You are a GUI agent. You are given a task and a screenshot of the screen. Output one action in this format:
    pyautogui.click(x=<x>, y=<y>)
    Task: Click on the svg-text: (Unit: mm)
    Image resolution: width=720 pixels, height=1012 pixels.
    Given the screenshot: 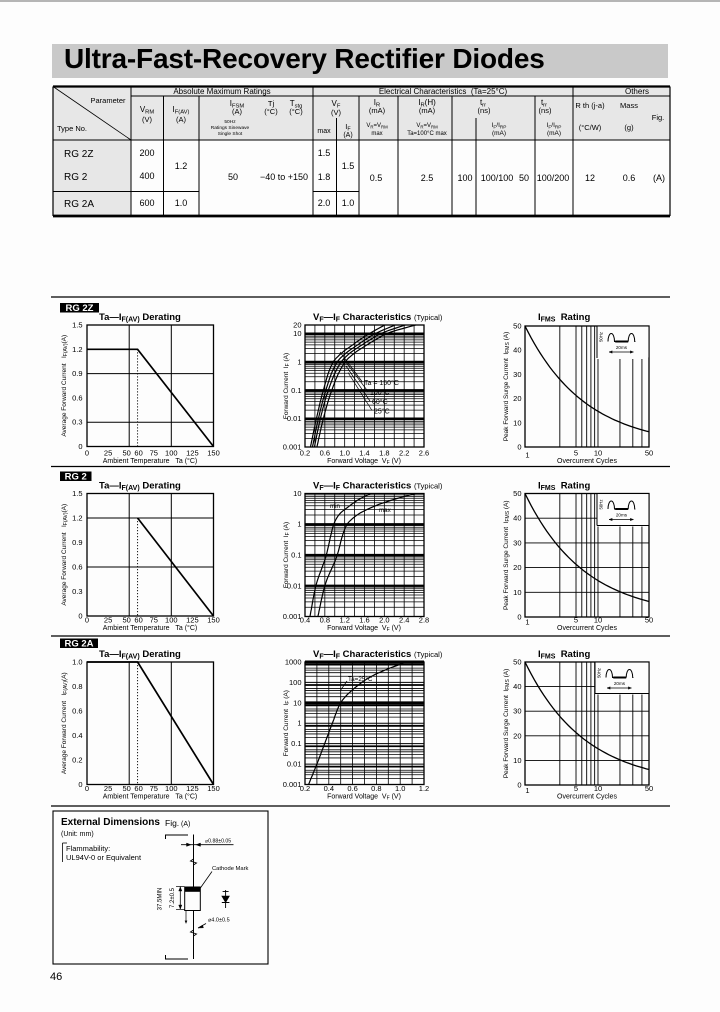 What is the action you would take?
    pyautogui.click(x=77, y=834)
    